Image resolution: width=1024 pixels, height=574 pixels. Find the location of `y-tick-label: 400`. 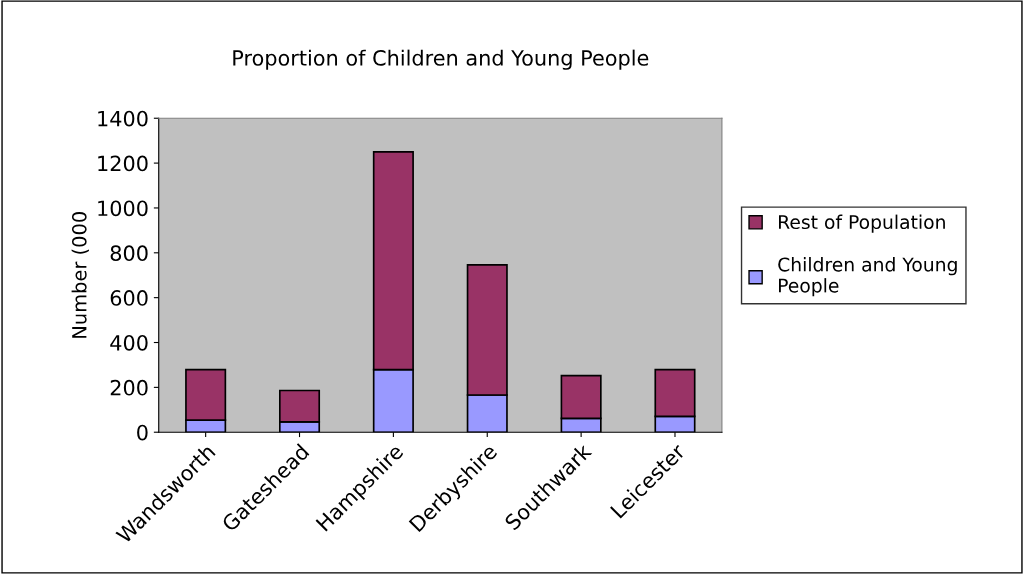

y-tick-label: 400 is located at coordinates (129, 342).